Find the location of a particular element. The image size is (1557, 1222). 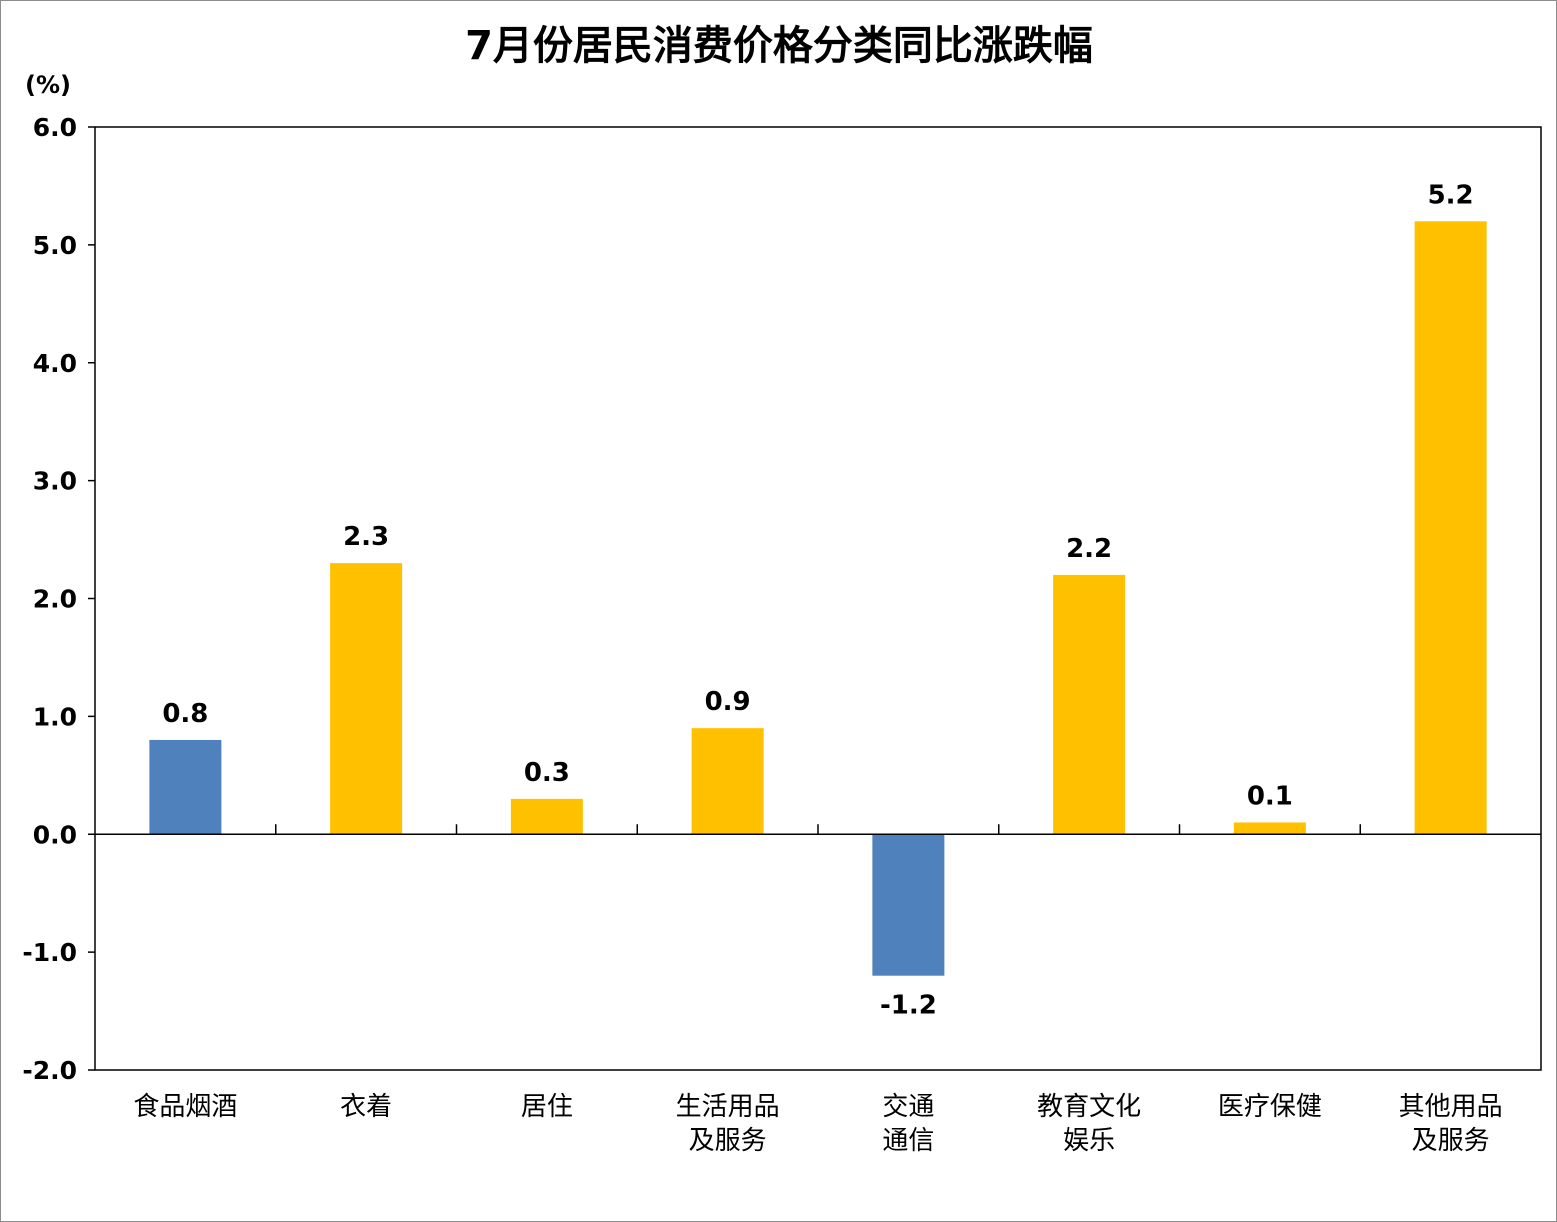

x-axis is located at coordinates (818, 829).